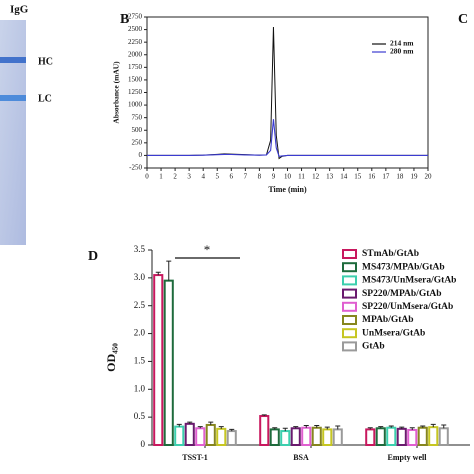 This screenshot has width=474, height=474. What do you see at coordinates (45, 98) in the screenshot?
I see `gel-band-label: LC` at bounding box center [45, 98].